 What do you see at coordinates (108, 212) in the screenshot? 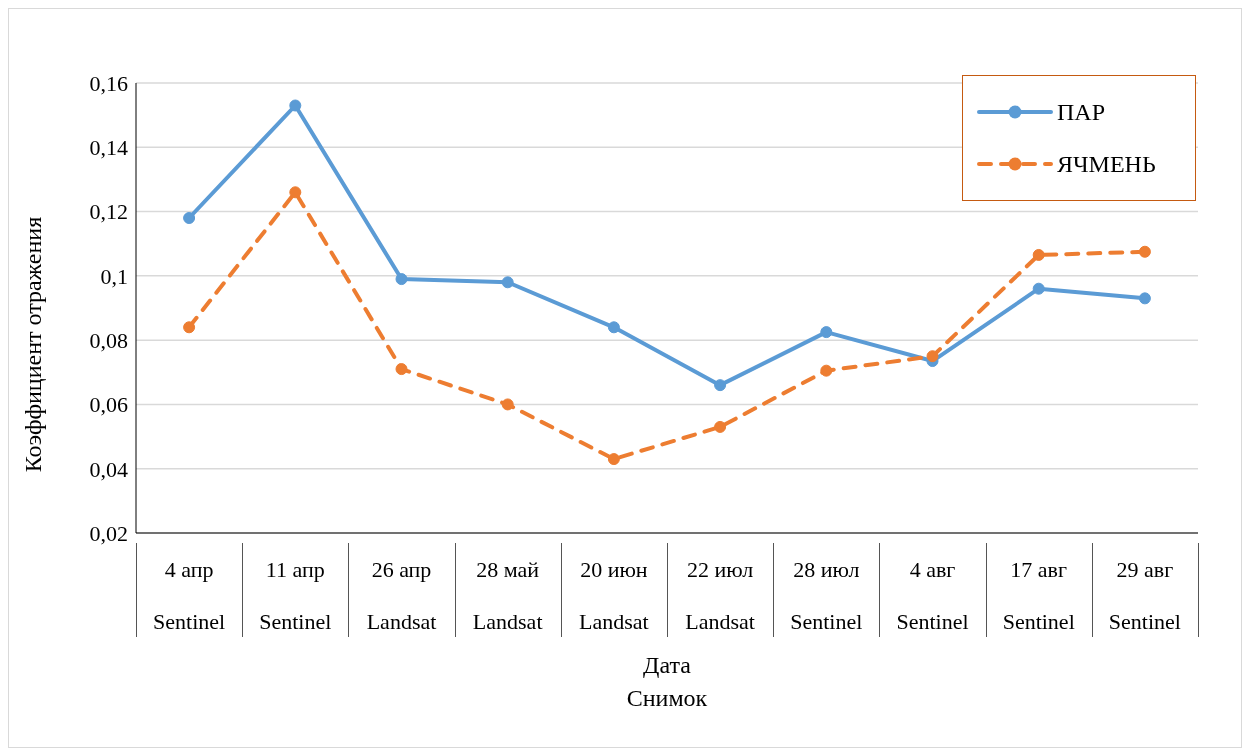
I see `y-tick-label: 0,12` at bounding box center [108, 212].